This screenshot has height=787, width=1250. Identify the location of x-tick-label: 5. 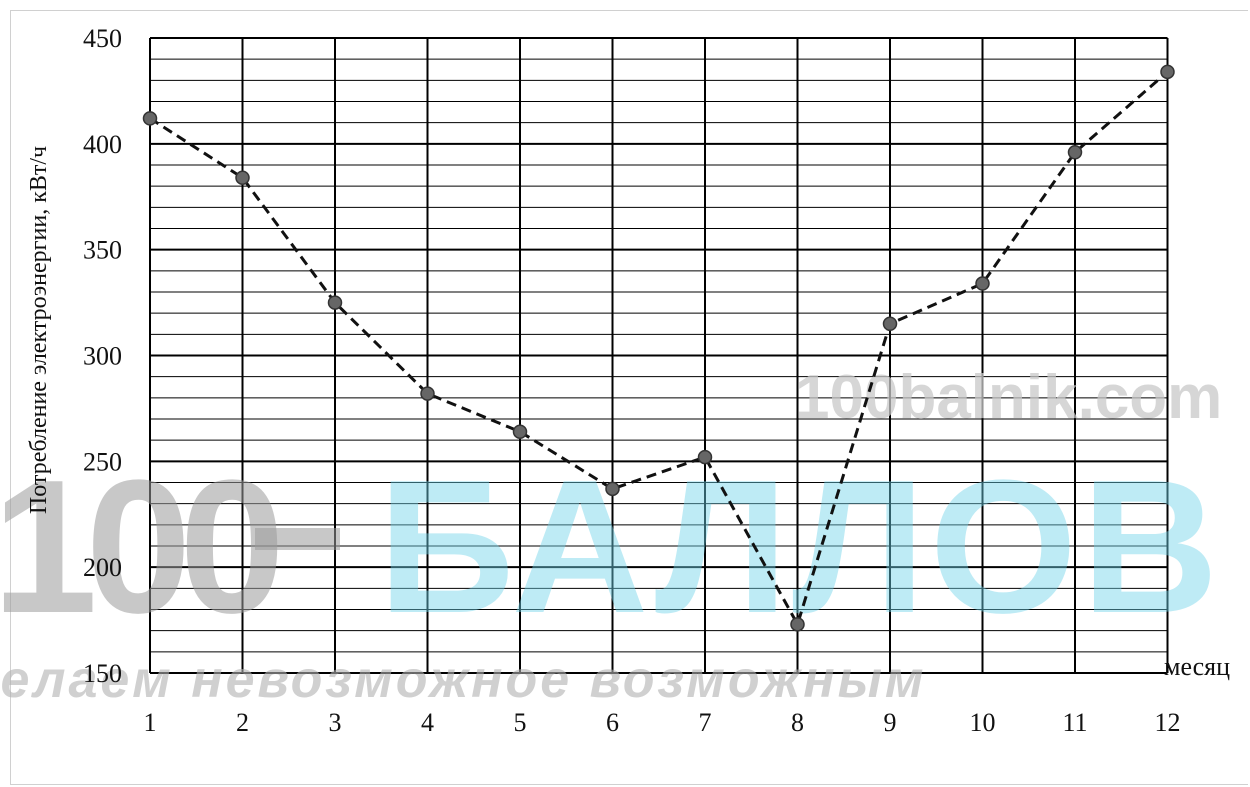
(520, 722).